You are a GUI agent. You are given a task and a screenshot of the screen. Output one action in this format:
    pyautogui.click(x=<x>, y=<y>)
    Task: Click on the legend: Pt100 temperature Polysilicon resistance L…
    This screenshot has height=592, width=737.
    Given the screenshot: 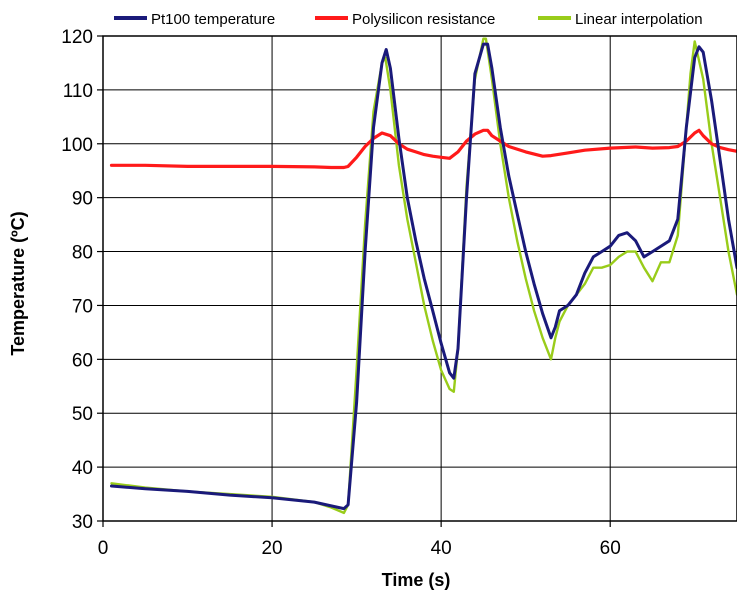 What is the action you would take?
    pyautogui.click(x=408, y=19)
    